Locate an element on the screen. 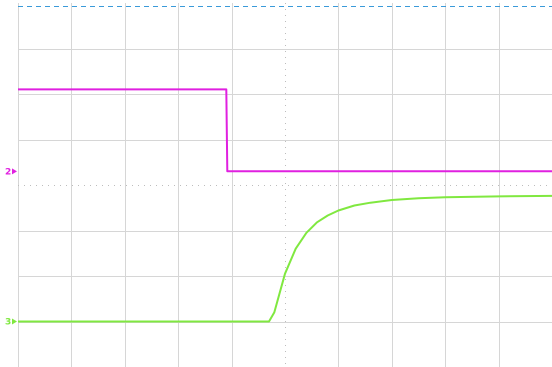 This screenshot has height=367, width=552. channel-markers: 23 is located at coordinates (11, 247).